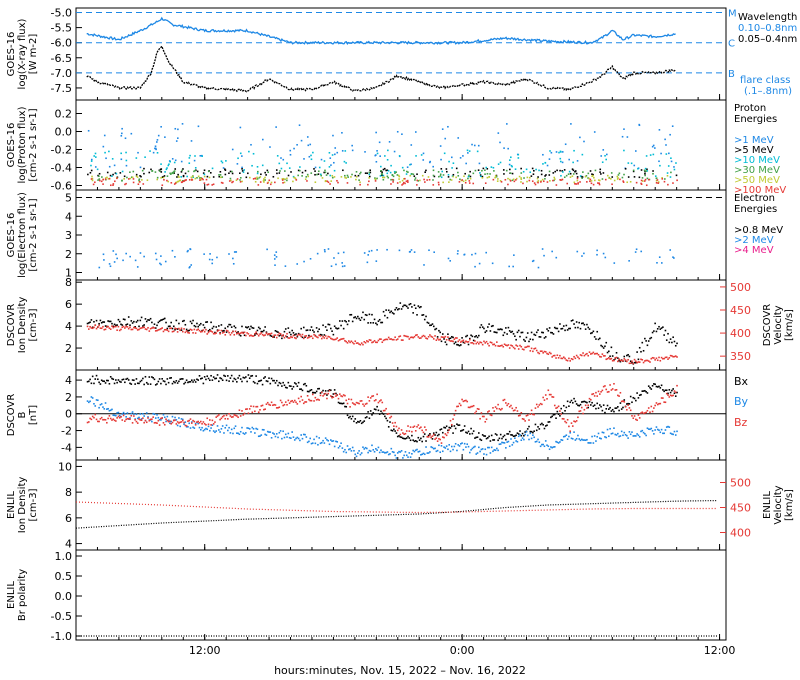 This screenshot has width=800, height=680. Describe the element at coordinates (22, 595) in the screenshot. I see `y-axis-label: Br polarity` at that location.